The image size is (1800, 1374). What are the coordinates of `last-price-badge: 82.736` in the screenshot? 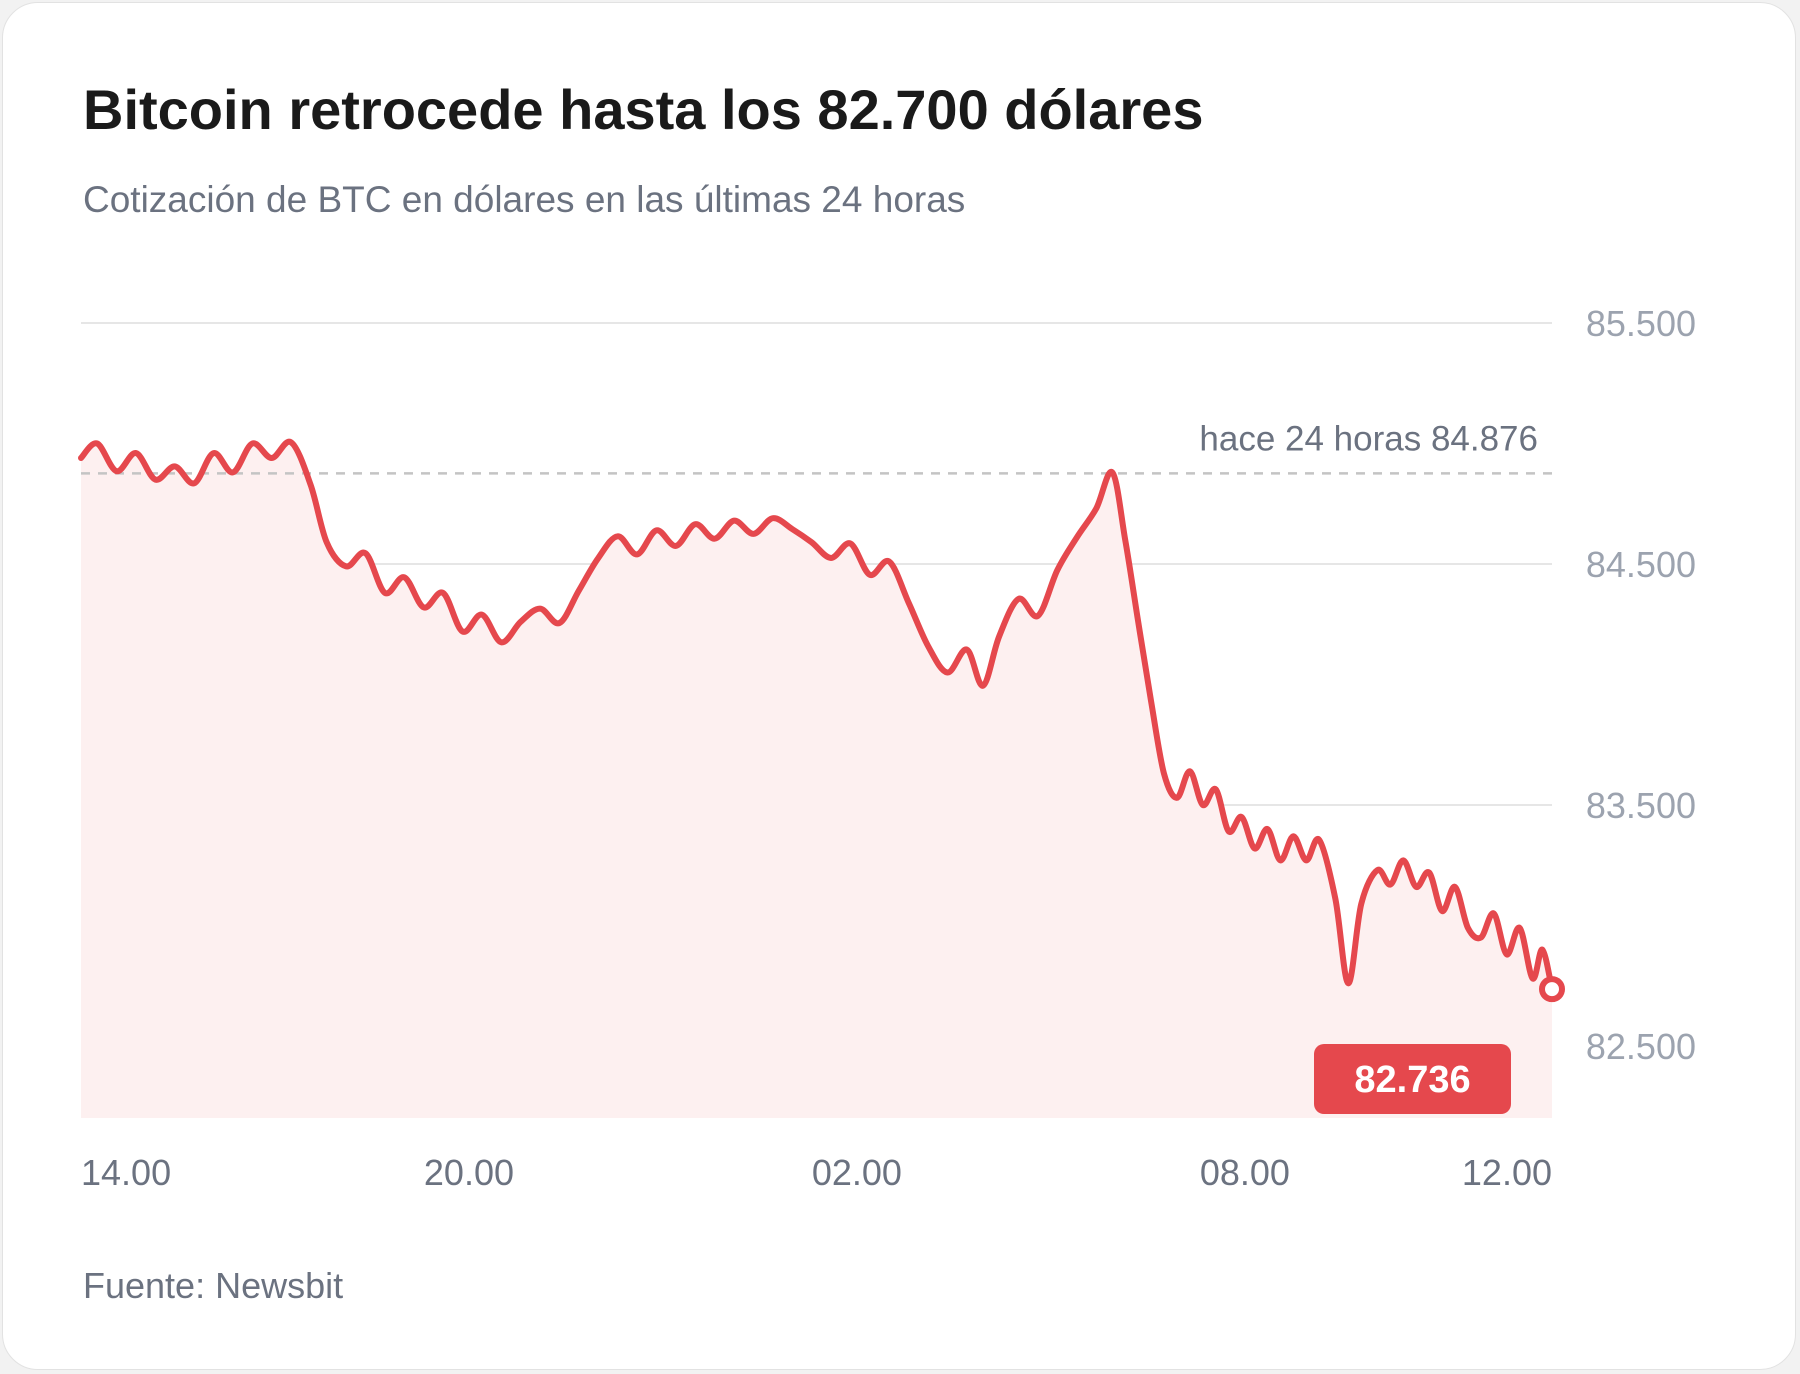 It's located at (1412, 1079).